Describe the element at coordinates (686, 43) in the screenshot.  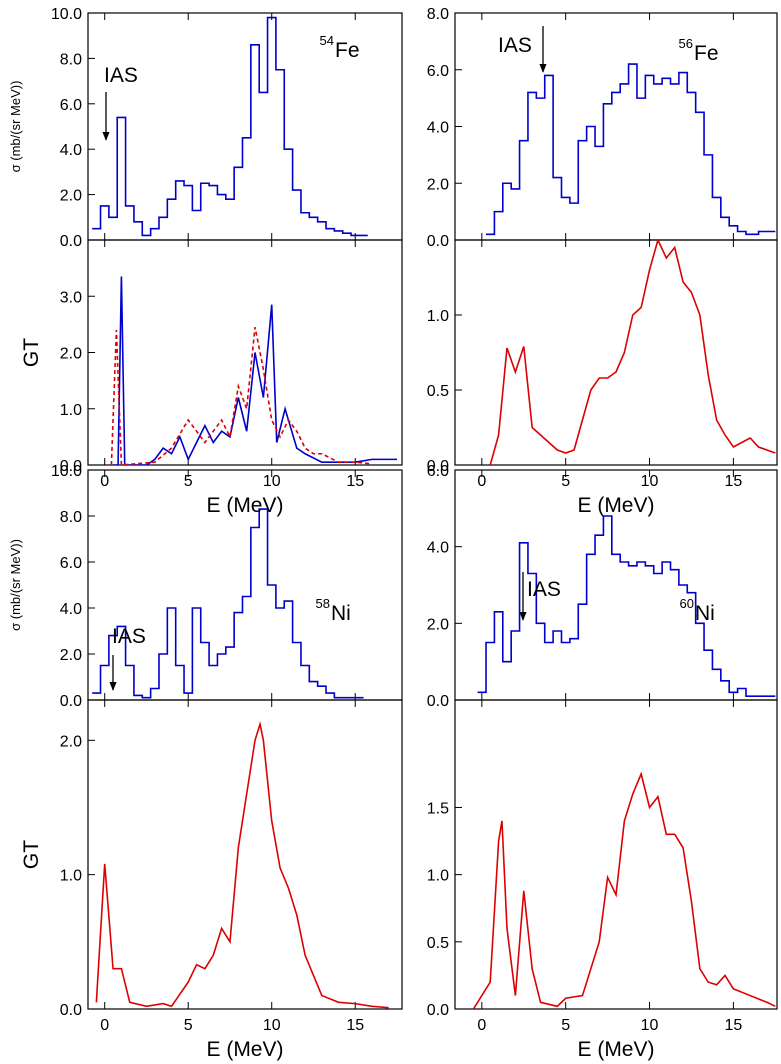
I see `nucleus-mass: 56` at that location.